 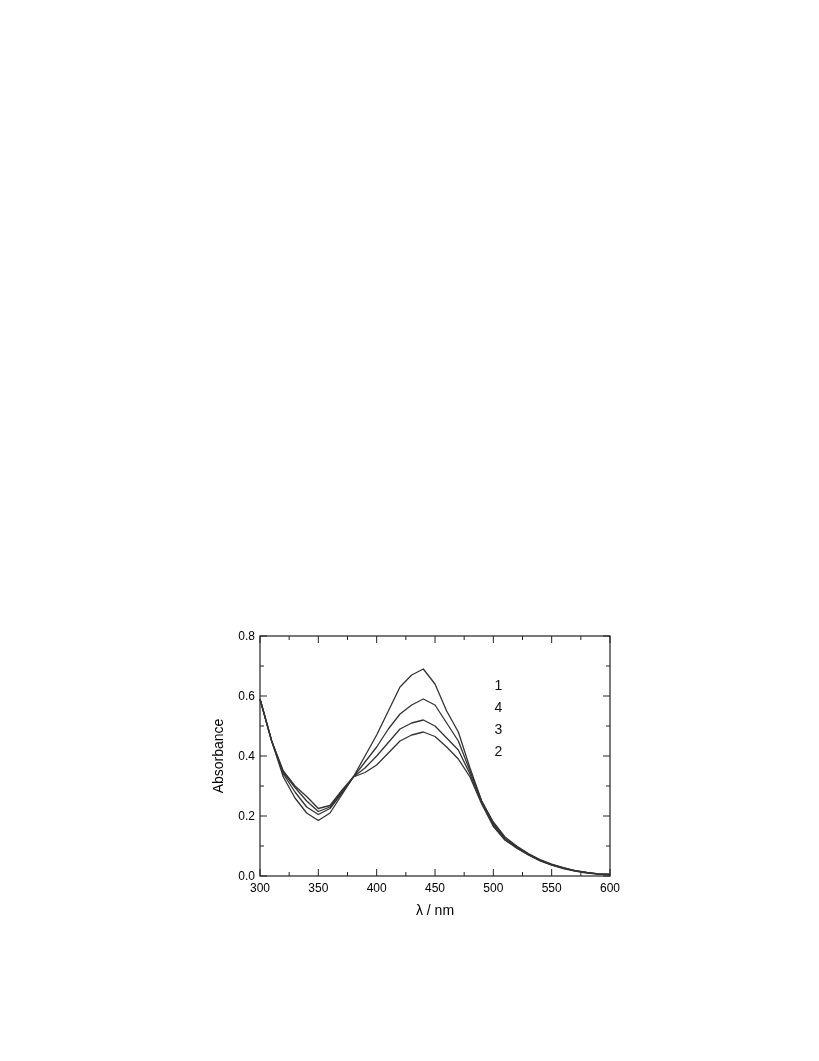 What do you see at coordinates (493, 888) in the screenshot?
I see `x-tick-label: 500` at bounding box center [493, 888].